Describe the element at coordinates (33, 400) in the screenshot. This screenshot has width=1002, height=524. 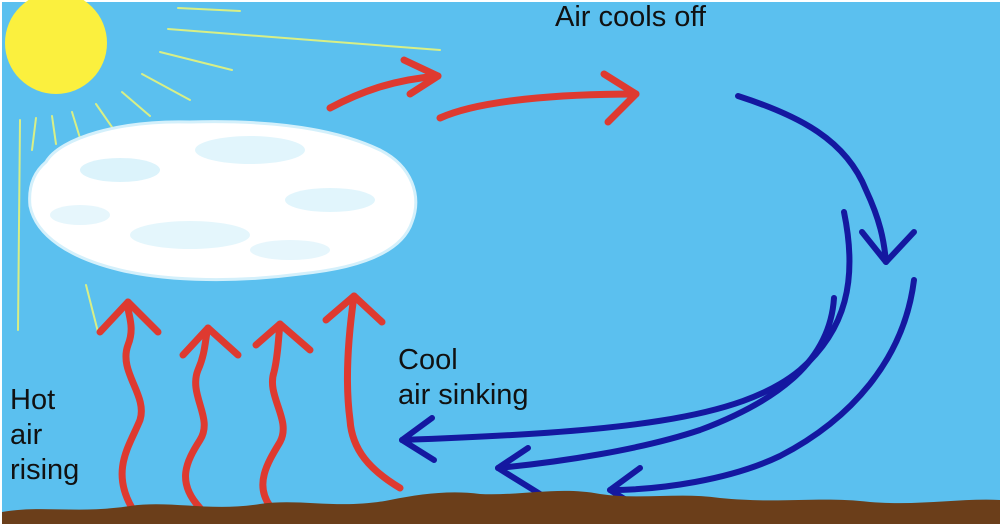
I see `label-hot-air-line1: Hot` at that location.